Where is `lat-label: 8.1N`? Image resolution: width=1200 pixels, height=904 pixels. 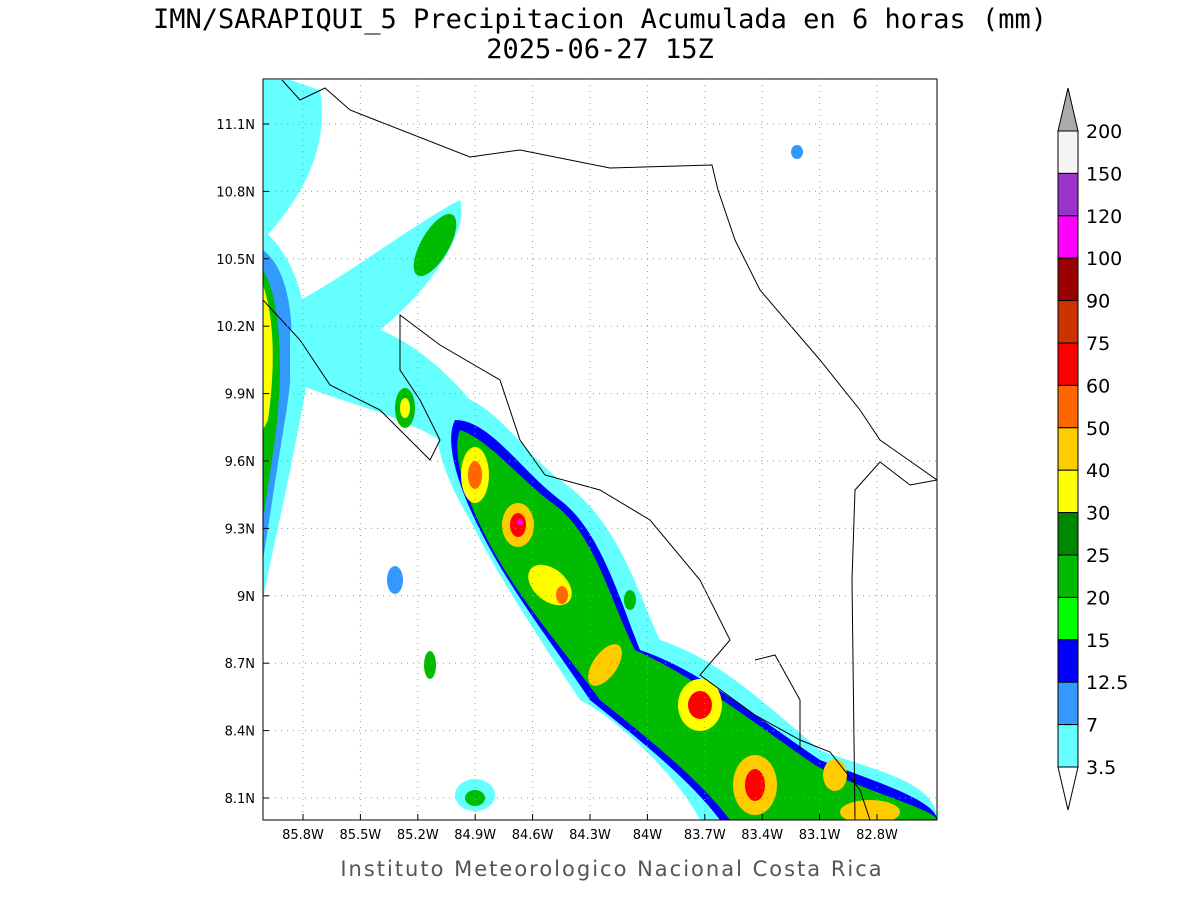
lat-label: 8.1N is located at coordinates (240, 799).